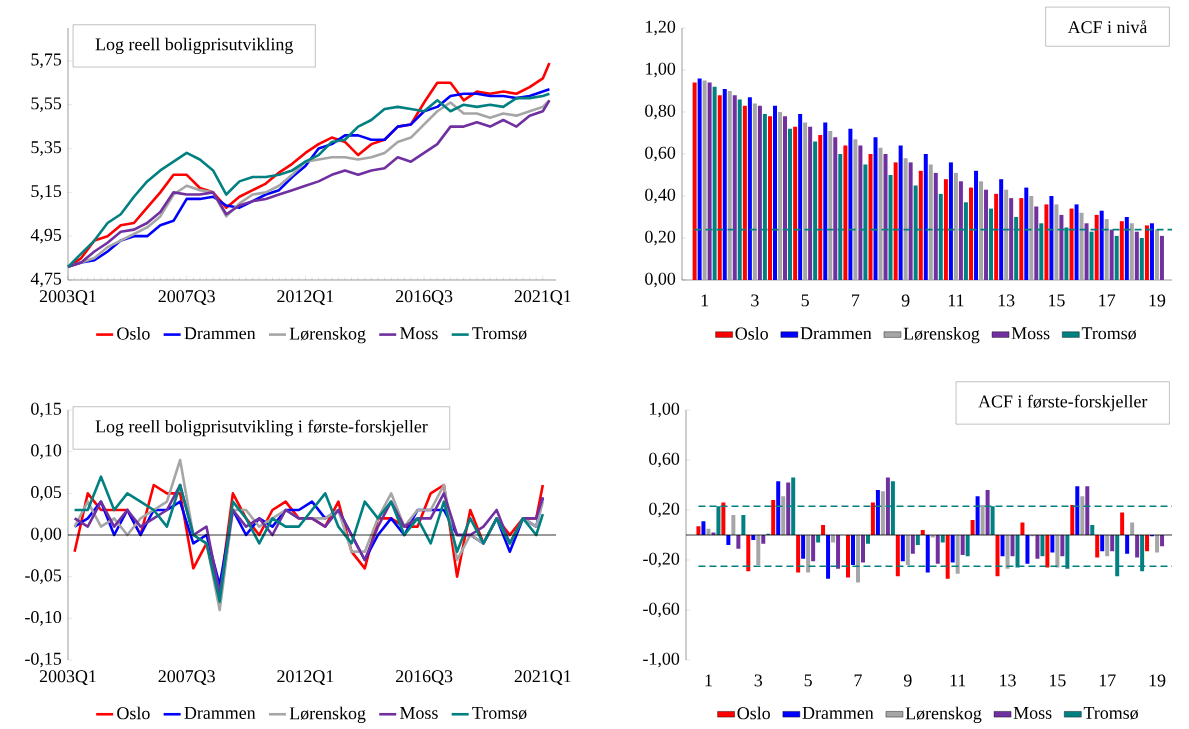 The image size is (1189, 729). I want to click on y-tick-label: -0,05, so click(43, 577).